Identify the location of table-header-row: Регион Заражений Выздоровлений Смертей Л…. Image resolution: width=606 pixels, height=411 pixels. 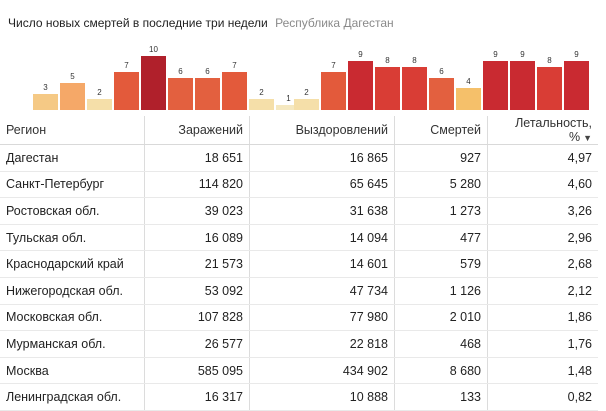
(299, 130).